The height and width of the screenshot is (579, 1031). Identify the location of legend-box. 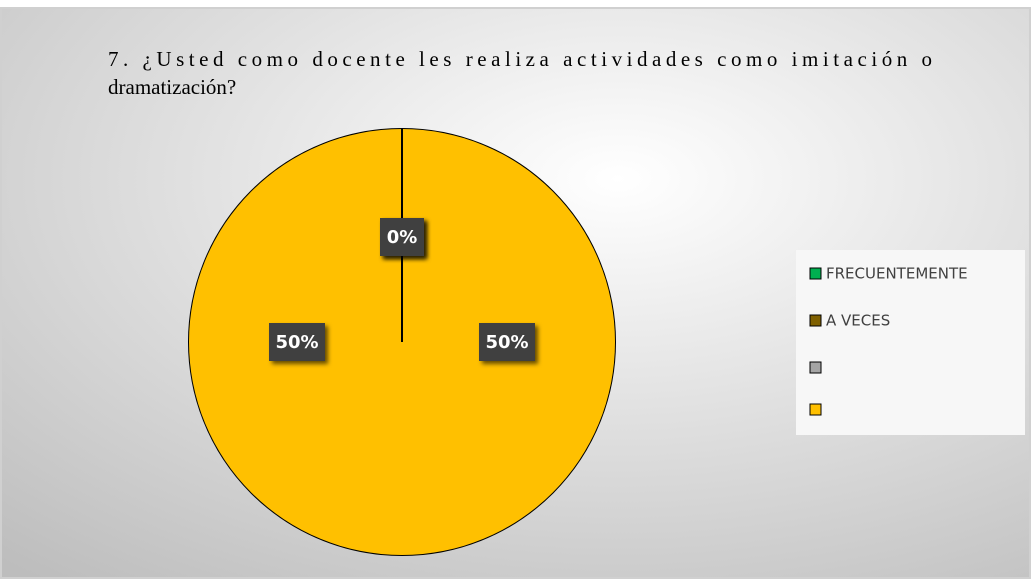
(910, 342).